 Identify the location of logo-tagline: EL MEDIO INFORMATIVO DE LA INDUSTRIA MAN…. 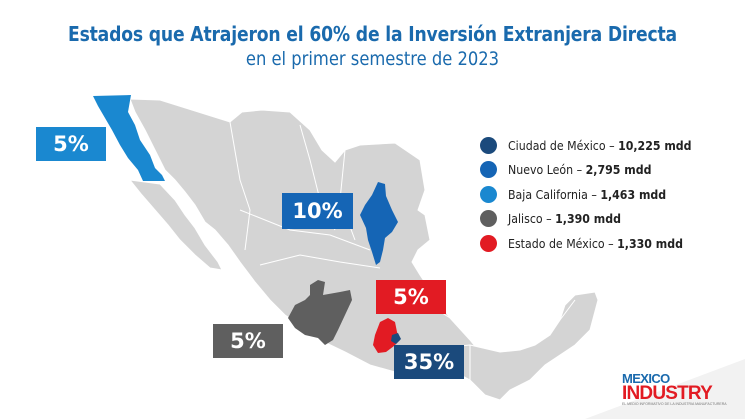
(674, 404).